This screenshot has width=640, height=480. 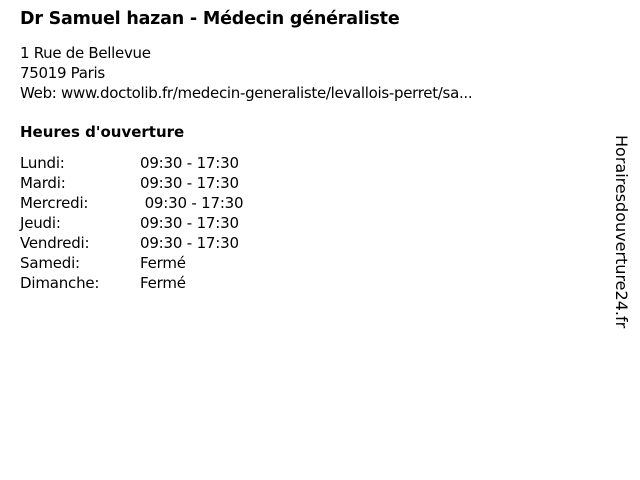 What do you see at coordinates (43, 183) in the screenshot?
I see `day: Mardi:` at bounding box center [43, 183].